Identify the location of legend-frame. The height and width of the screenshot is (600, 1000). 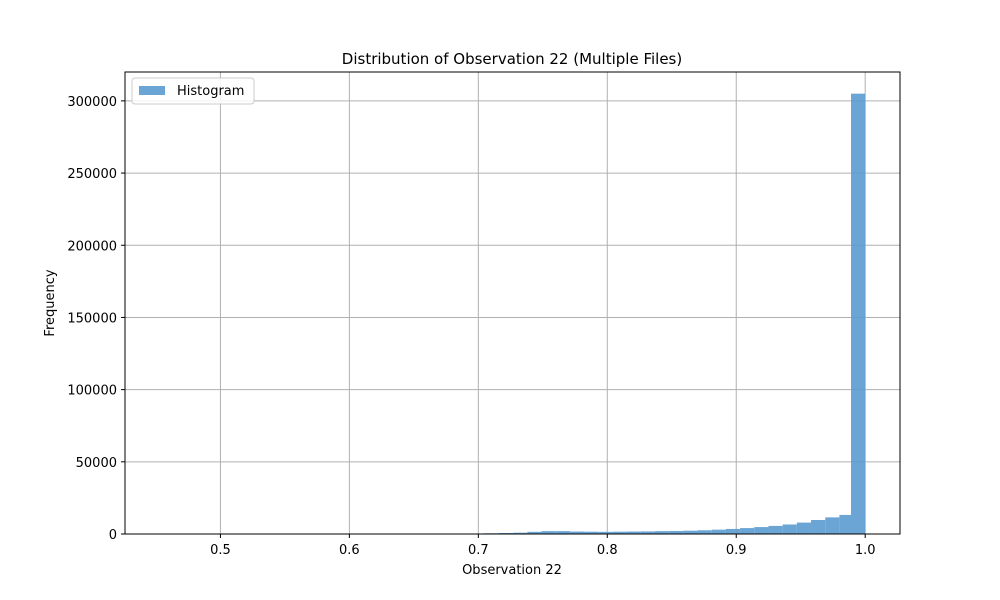
(193, 91).